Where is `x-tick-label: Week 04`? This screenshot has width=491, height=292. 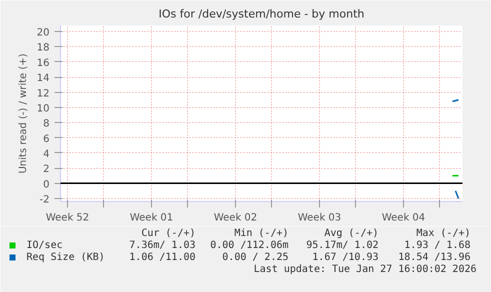
x-tick-label: Week 04 is located at coordinates (404, 218).